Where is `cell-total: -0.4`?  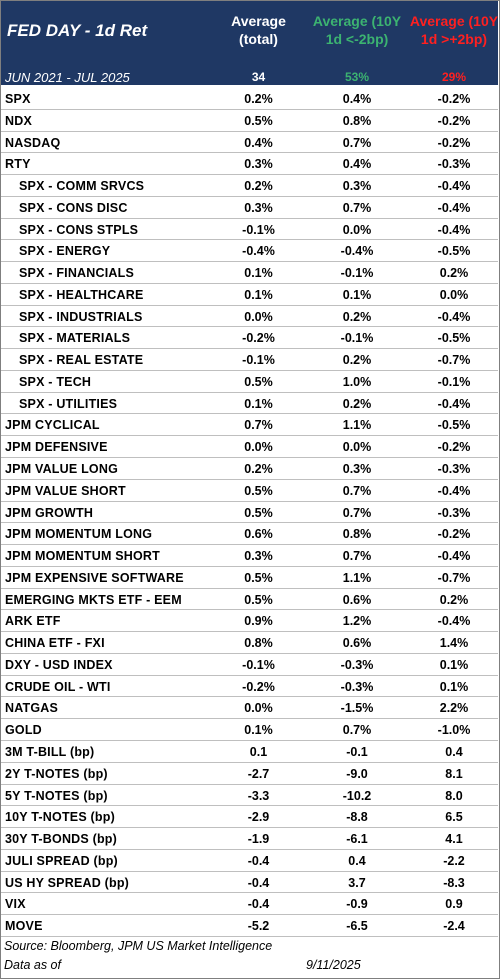
cell-total: -0.4 is located at coordinates (258, 882).